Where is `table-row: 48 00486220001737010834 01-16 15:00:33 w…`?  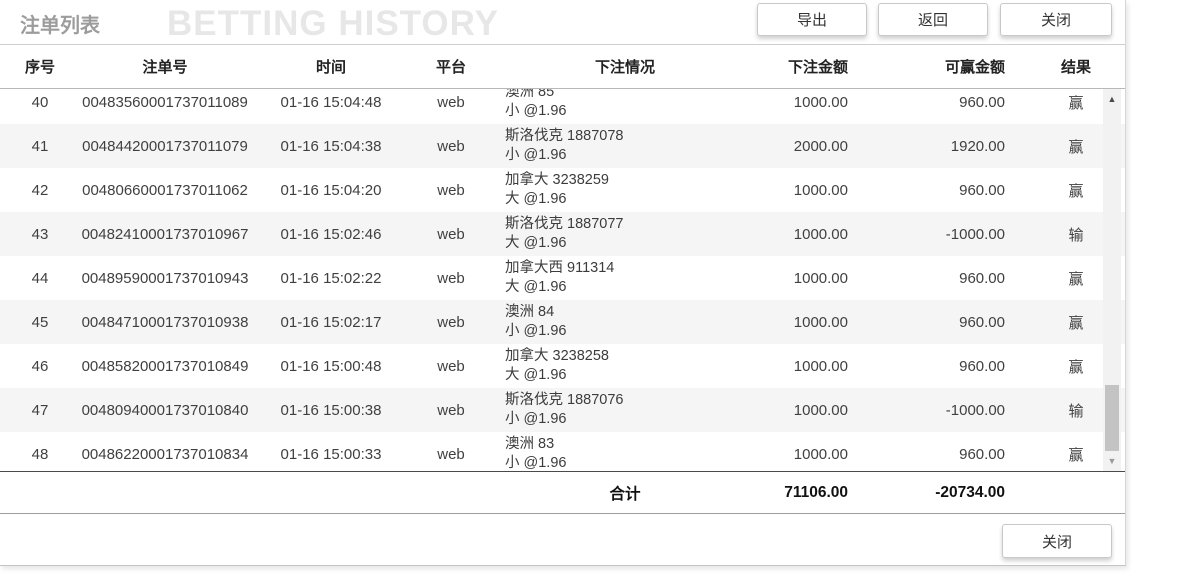
table-row: 48 00486220001737010834 01-16 15:00:33 w… is located at coordinates (562, 451).